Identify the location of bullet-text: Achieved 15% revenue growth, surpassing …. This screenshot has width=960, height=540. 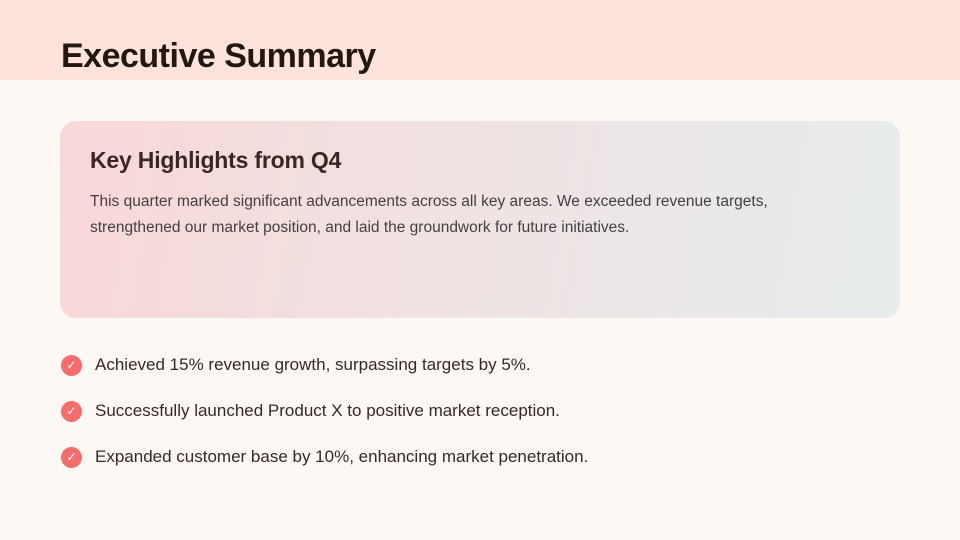
(313, 364).